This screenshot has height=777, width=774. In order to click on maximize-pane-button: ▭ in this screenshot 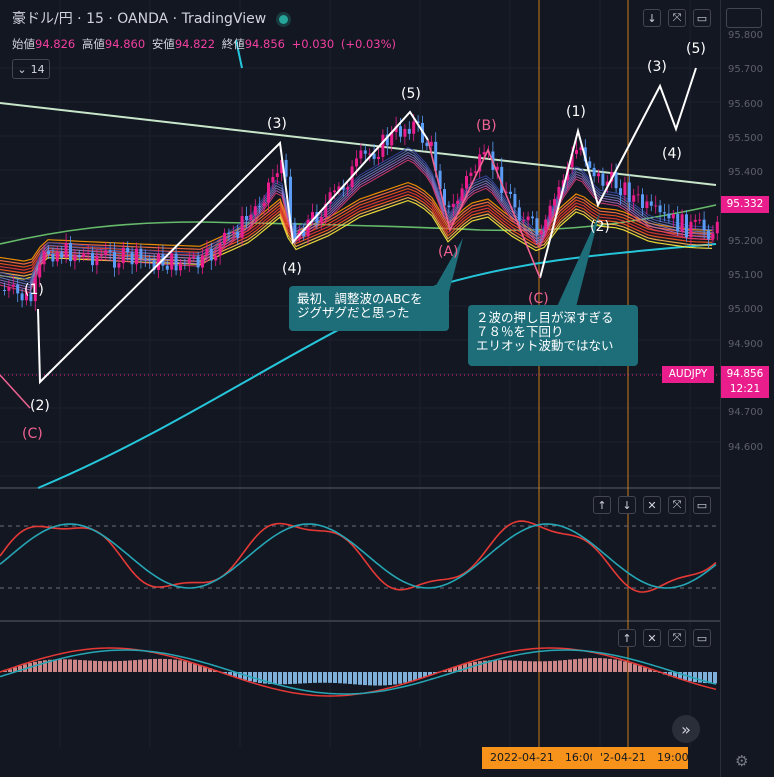, I will do `click(702, 18)`.